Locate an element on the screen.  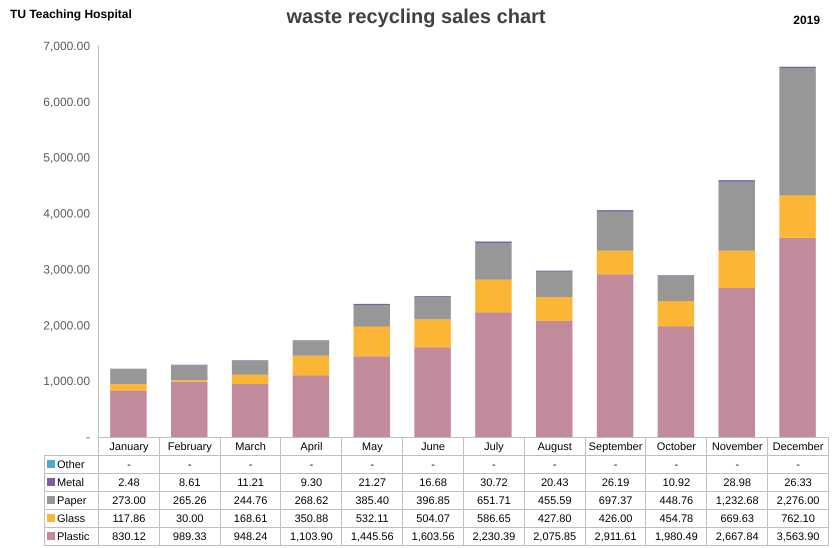
data-label: 11.21 is located at coordinates (250, 483).